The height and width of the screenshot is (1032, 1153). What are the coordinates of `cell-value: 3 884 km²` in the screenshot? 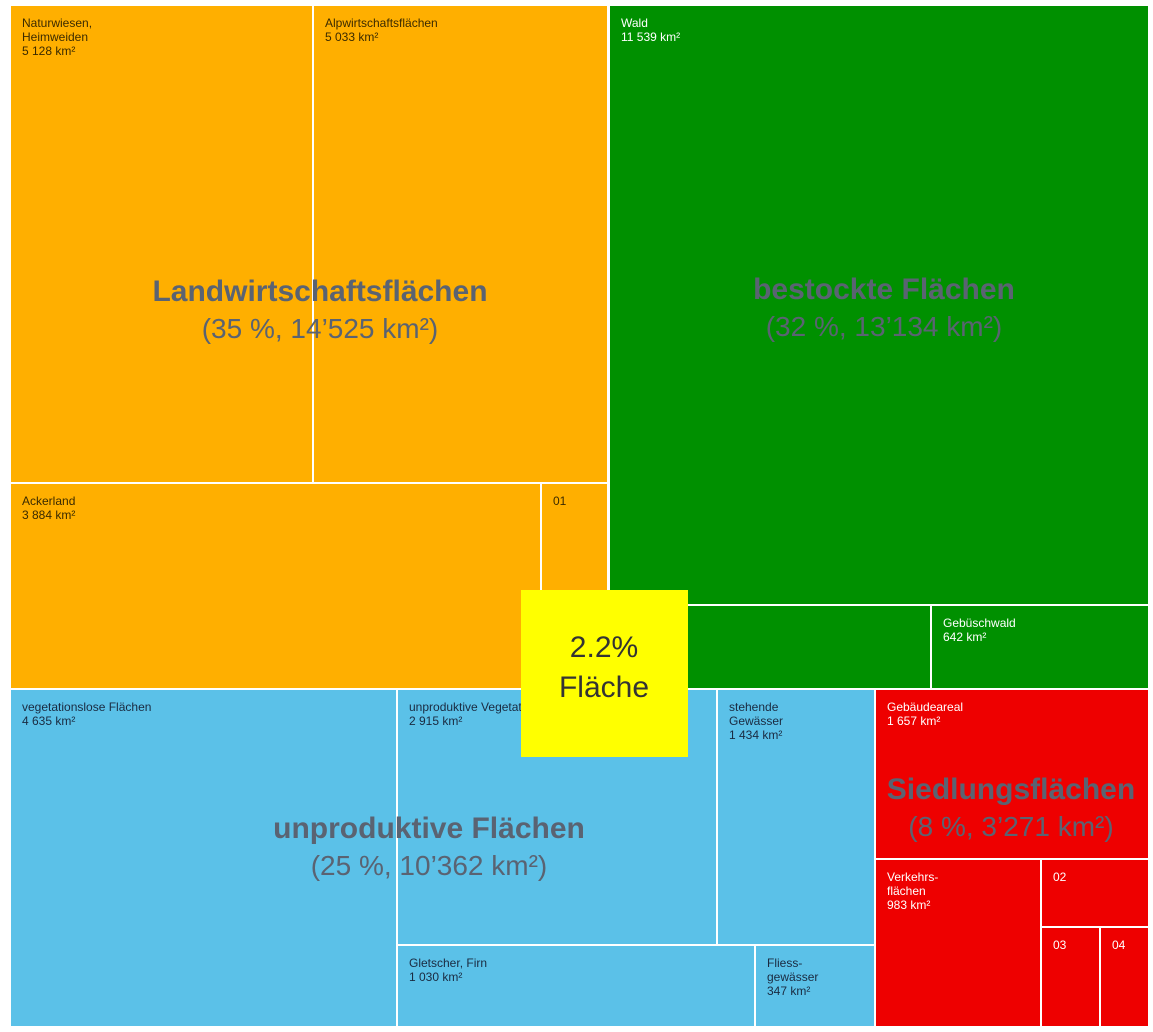 It's located at (48, 515).